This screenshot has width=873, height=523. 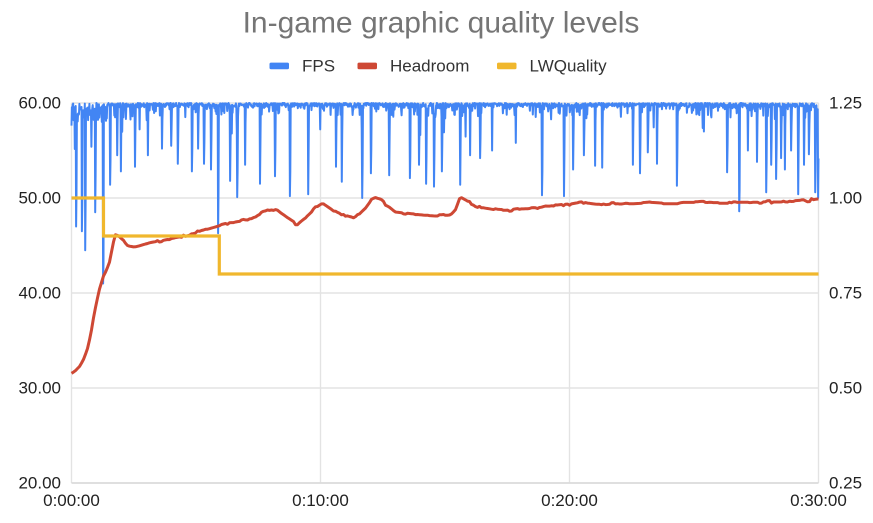 What do you see at coordinates (320, 500) in the screenshot?
I see `svg-text: 0:10:00` at bounding box center [320, 500].